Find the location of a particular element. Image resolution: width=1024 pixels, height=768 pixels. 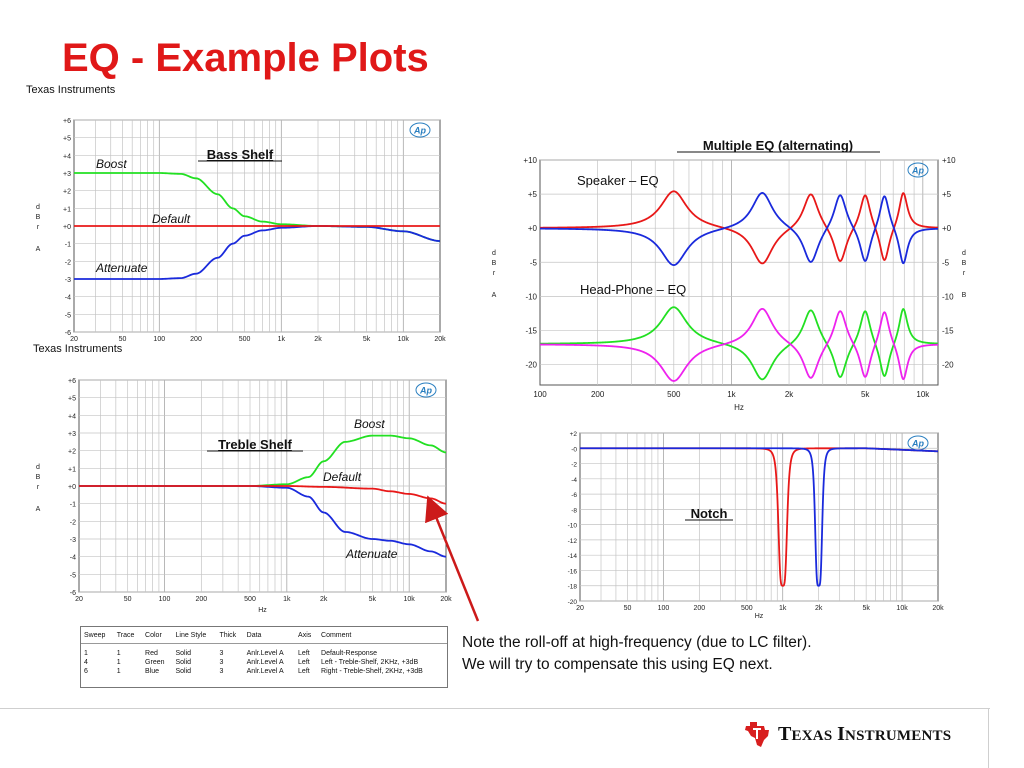

y-tick-label: -1 is located at coordinates (68, 245).